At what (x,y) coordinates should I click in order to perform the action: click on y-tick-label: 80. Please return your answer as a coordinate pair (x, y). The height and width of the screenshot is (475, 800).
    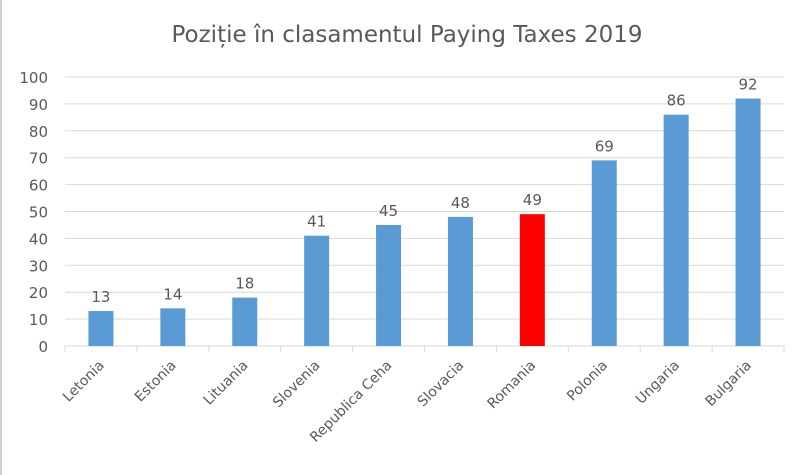
    Looking at the image, I should click on (38, 132).